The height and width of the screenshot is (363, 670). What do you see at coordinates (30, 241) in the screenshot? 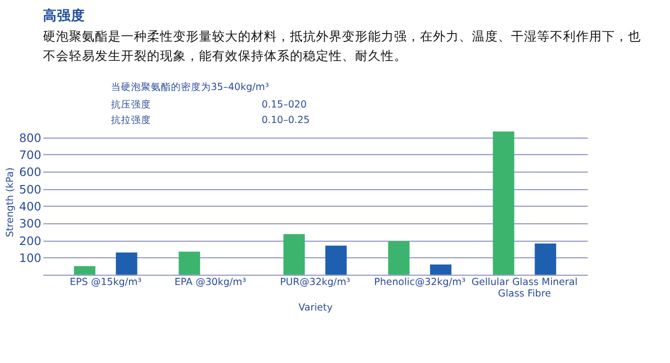
I see `y-tick-label: 200` at bounding box center [30, 241].